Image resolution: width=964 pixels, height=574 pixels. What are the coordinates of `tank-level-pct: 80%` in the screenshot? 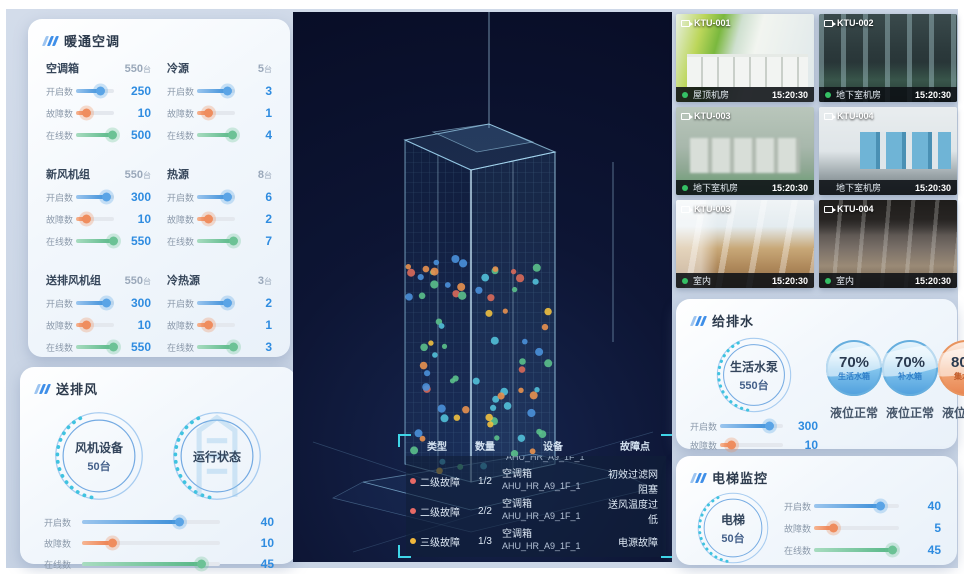 It's located at (957, 362).